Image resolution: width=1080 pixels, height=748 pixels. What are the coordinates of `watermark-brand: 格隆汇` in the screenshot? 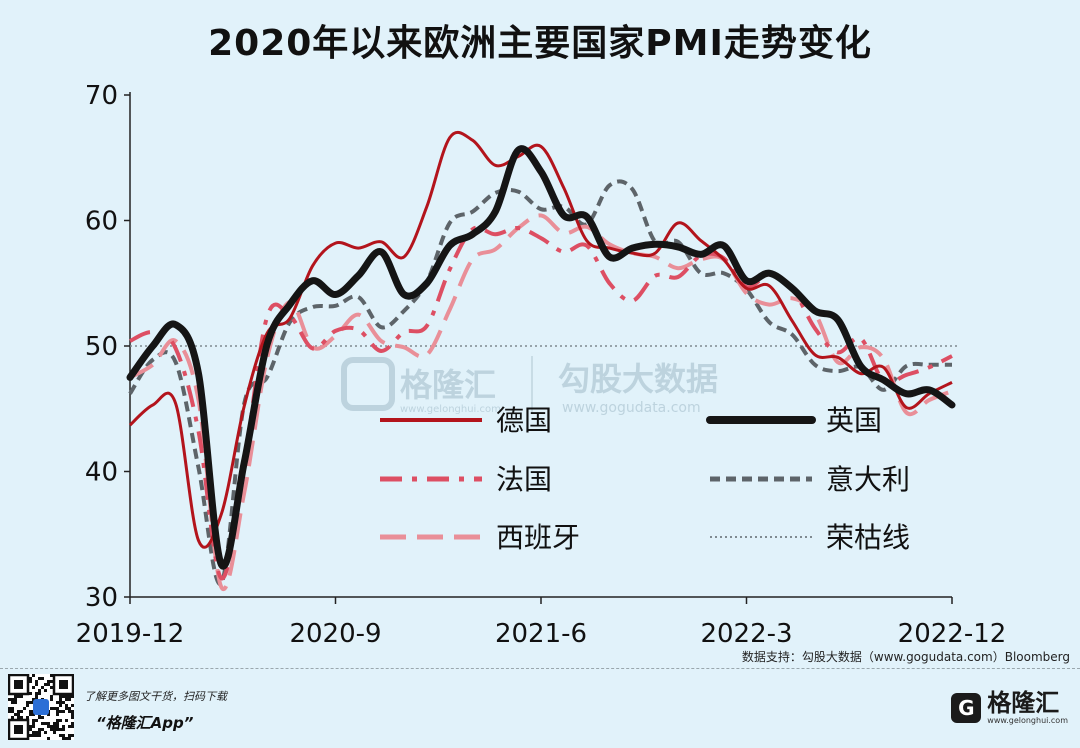 It's located at (448, 385).